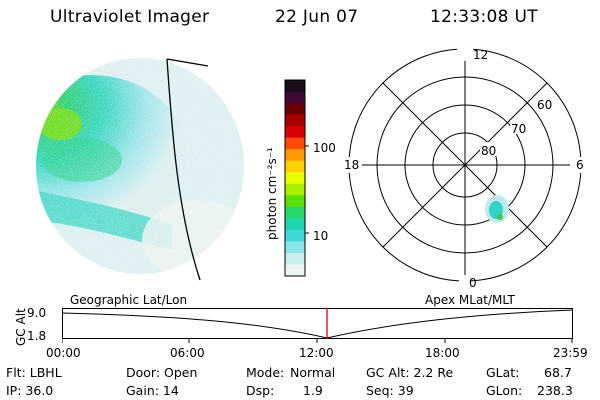 This screenshot has height=400, width=600. Describe the element at coordinates (129, 300) in the screenshot. I see `geographic-latlon-label: Geographic Lat/Lon` at that location.